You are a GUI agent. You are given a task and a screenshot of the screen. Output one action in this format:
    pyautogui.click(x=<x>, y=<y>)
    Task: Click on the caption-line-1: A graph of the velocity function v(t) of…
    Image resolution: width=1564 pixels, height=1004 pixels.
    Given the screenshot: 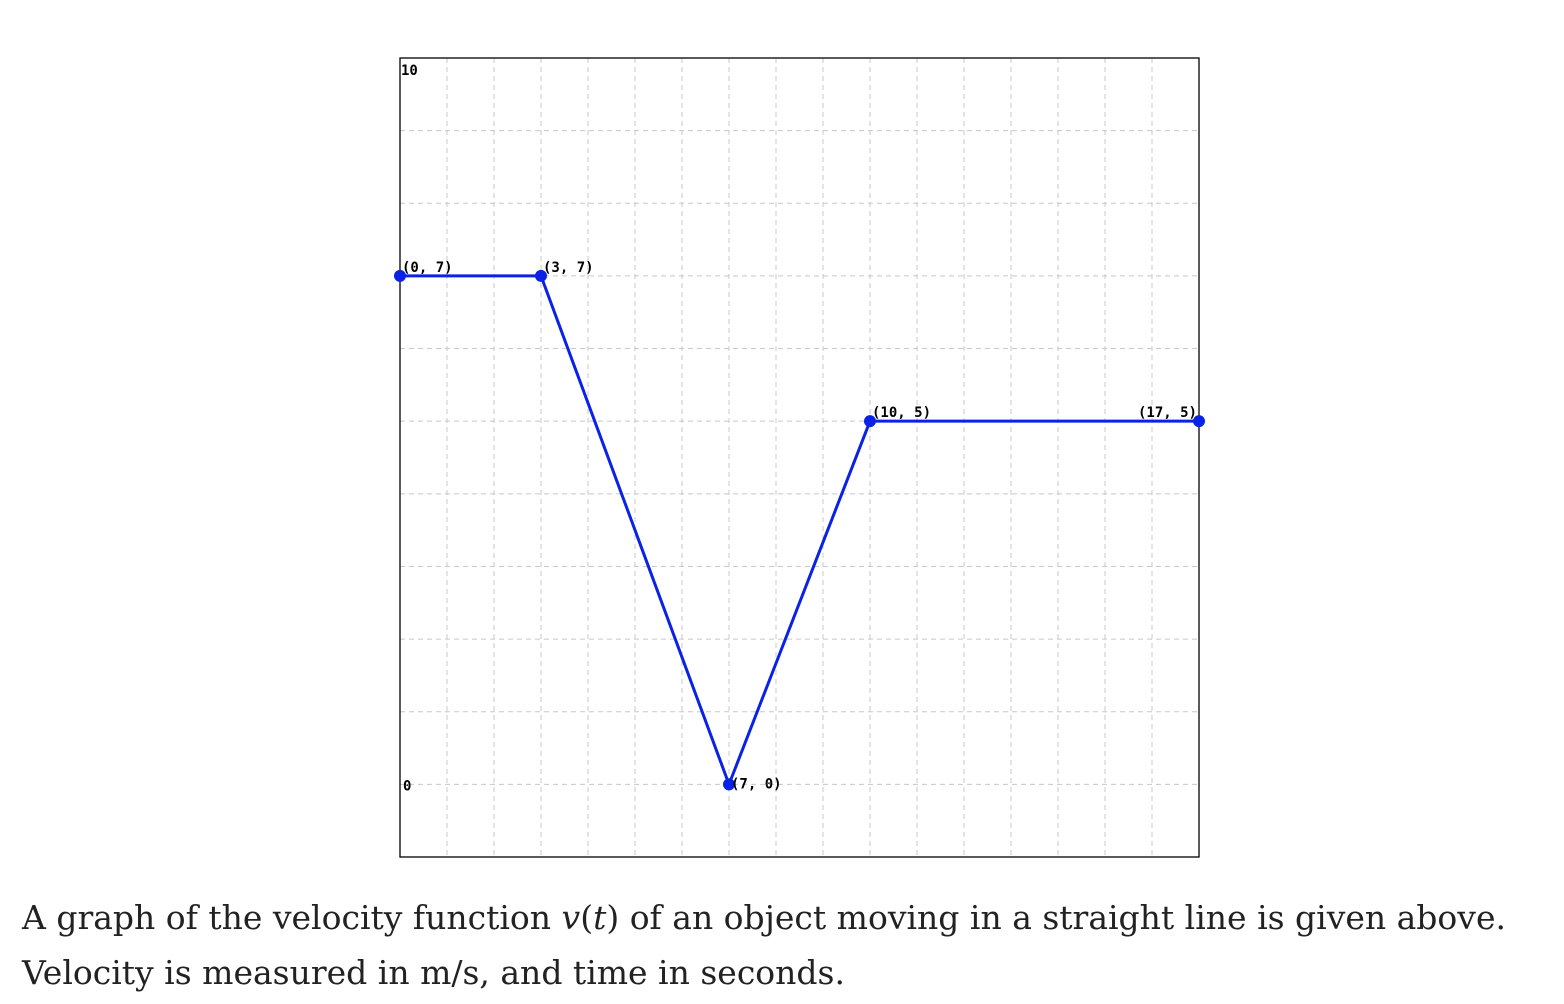 What is the action you would take?
    pyautogui.click(x=782, y=917)
    